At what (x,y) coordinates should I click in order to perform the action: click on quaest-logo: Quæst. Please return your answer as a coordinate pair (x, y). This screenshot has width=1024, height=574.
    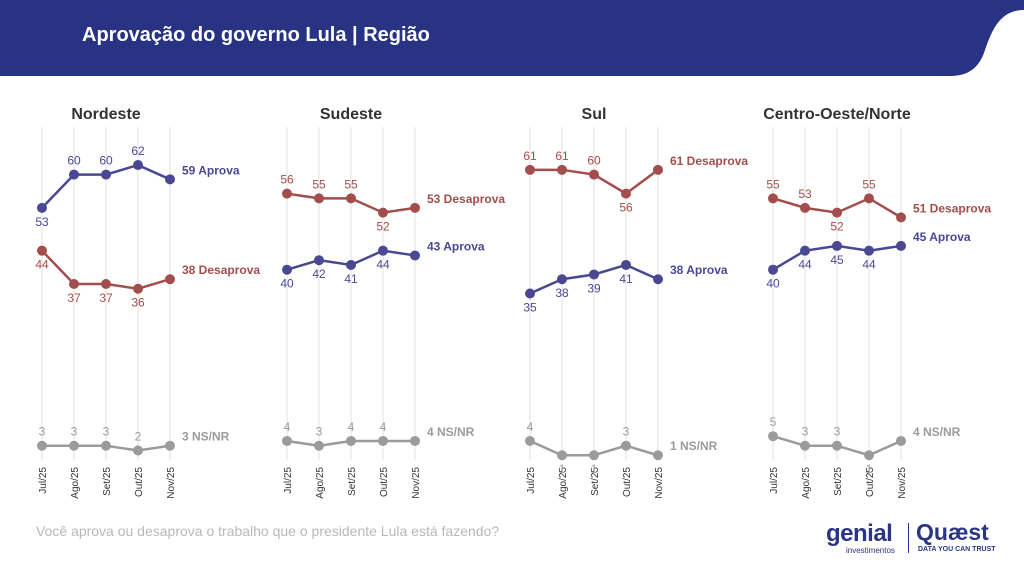
    Looking at the image, I should click on (952, 532).